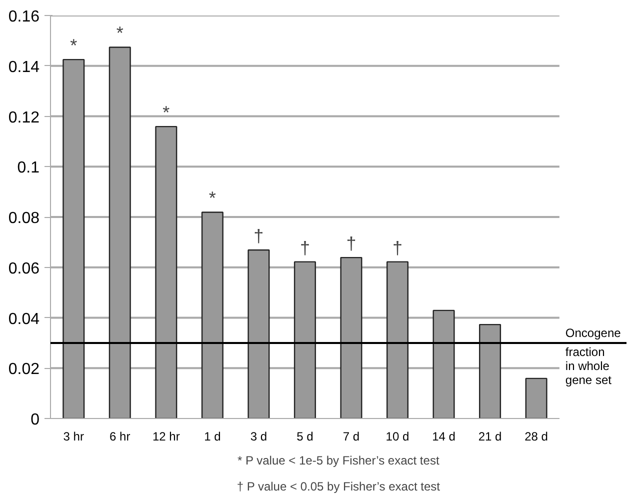 This screenshot has height=498, width=631. What do you see at coordinates (339, 461) in the screenshot?
I see `text: * P value < 1e-5 by Fisher’s exact test` at bounding box center [339, 461].